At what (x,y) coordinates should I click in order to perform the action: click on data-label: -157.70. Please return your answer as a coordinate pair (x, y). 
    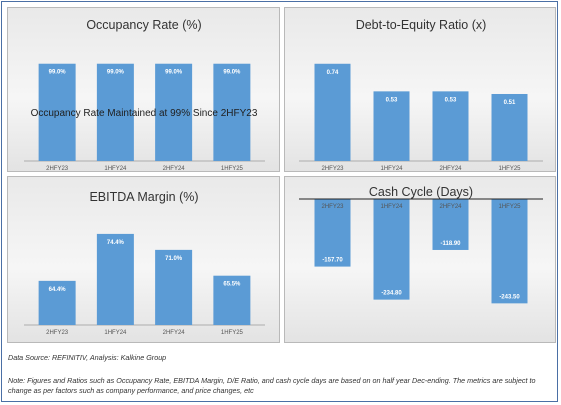
    Looking at the image, I should click on (332, 261).